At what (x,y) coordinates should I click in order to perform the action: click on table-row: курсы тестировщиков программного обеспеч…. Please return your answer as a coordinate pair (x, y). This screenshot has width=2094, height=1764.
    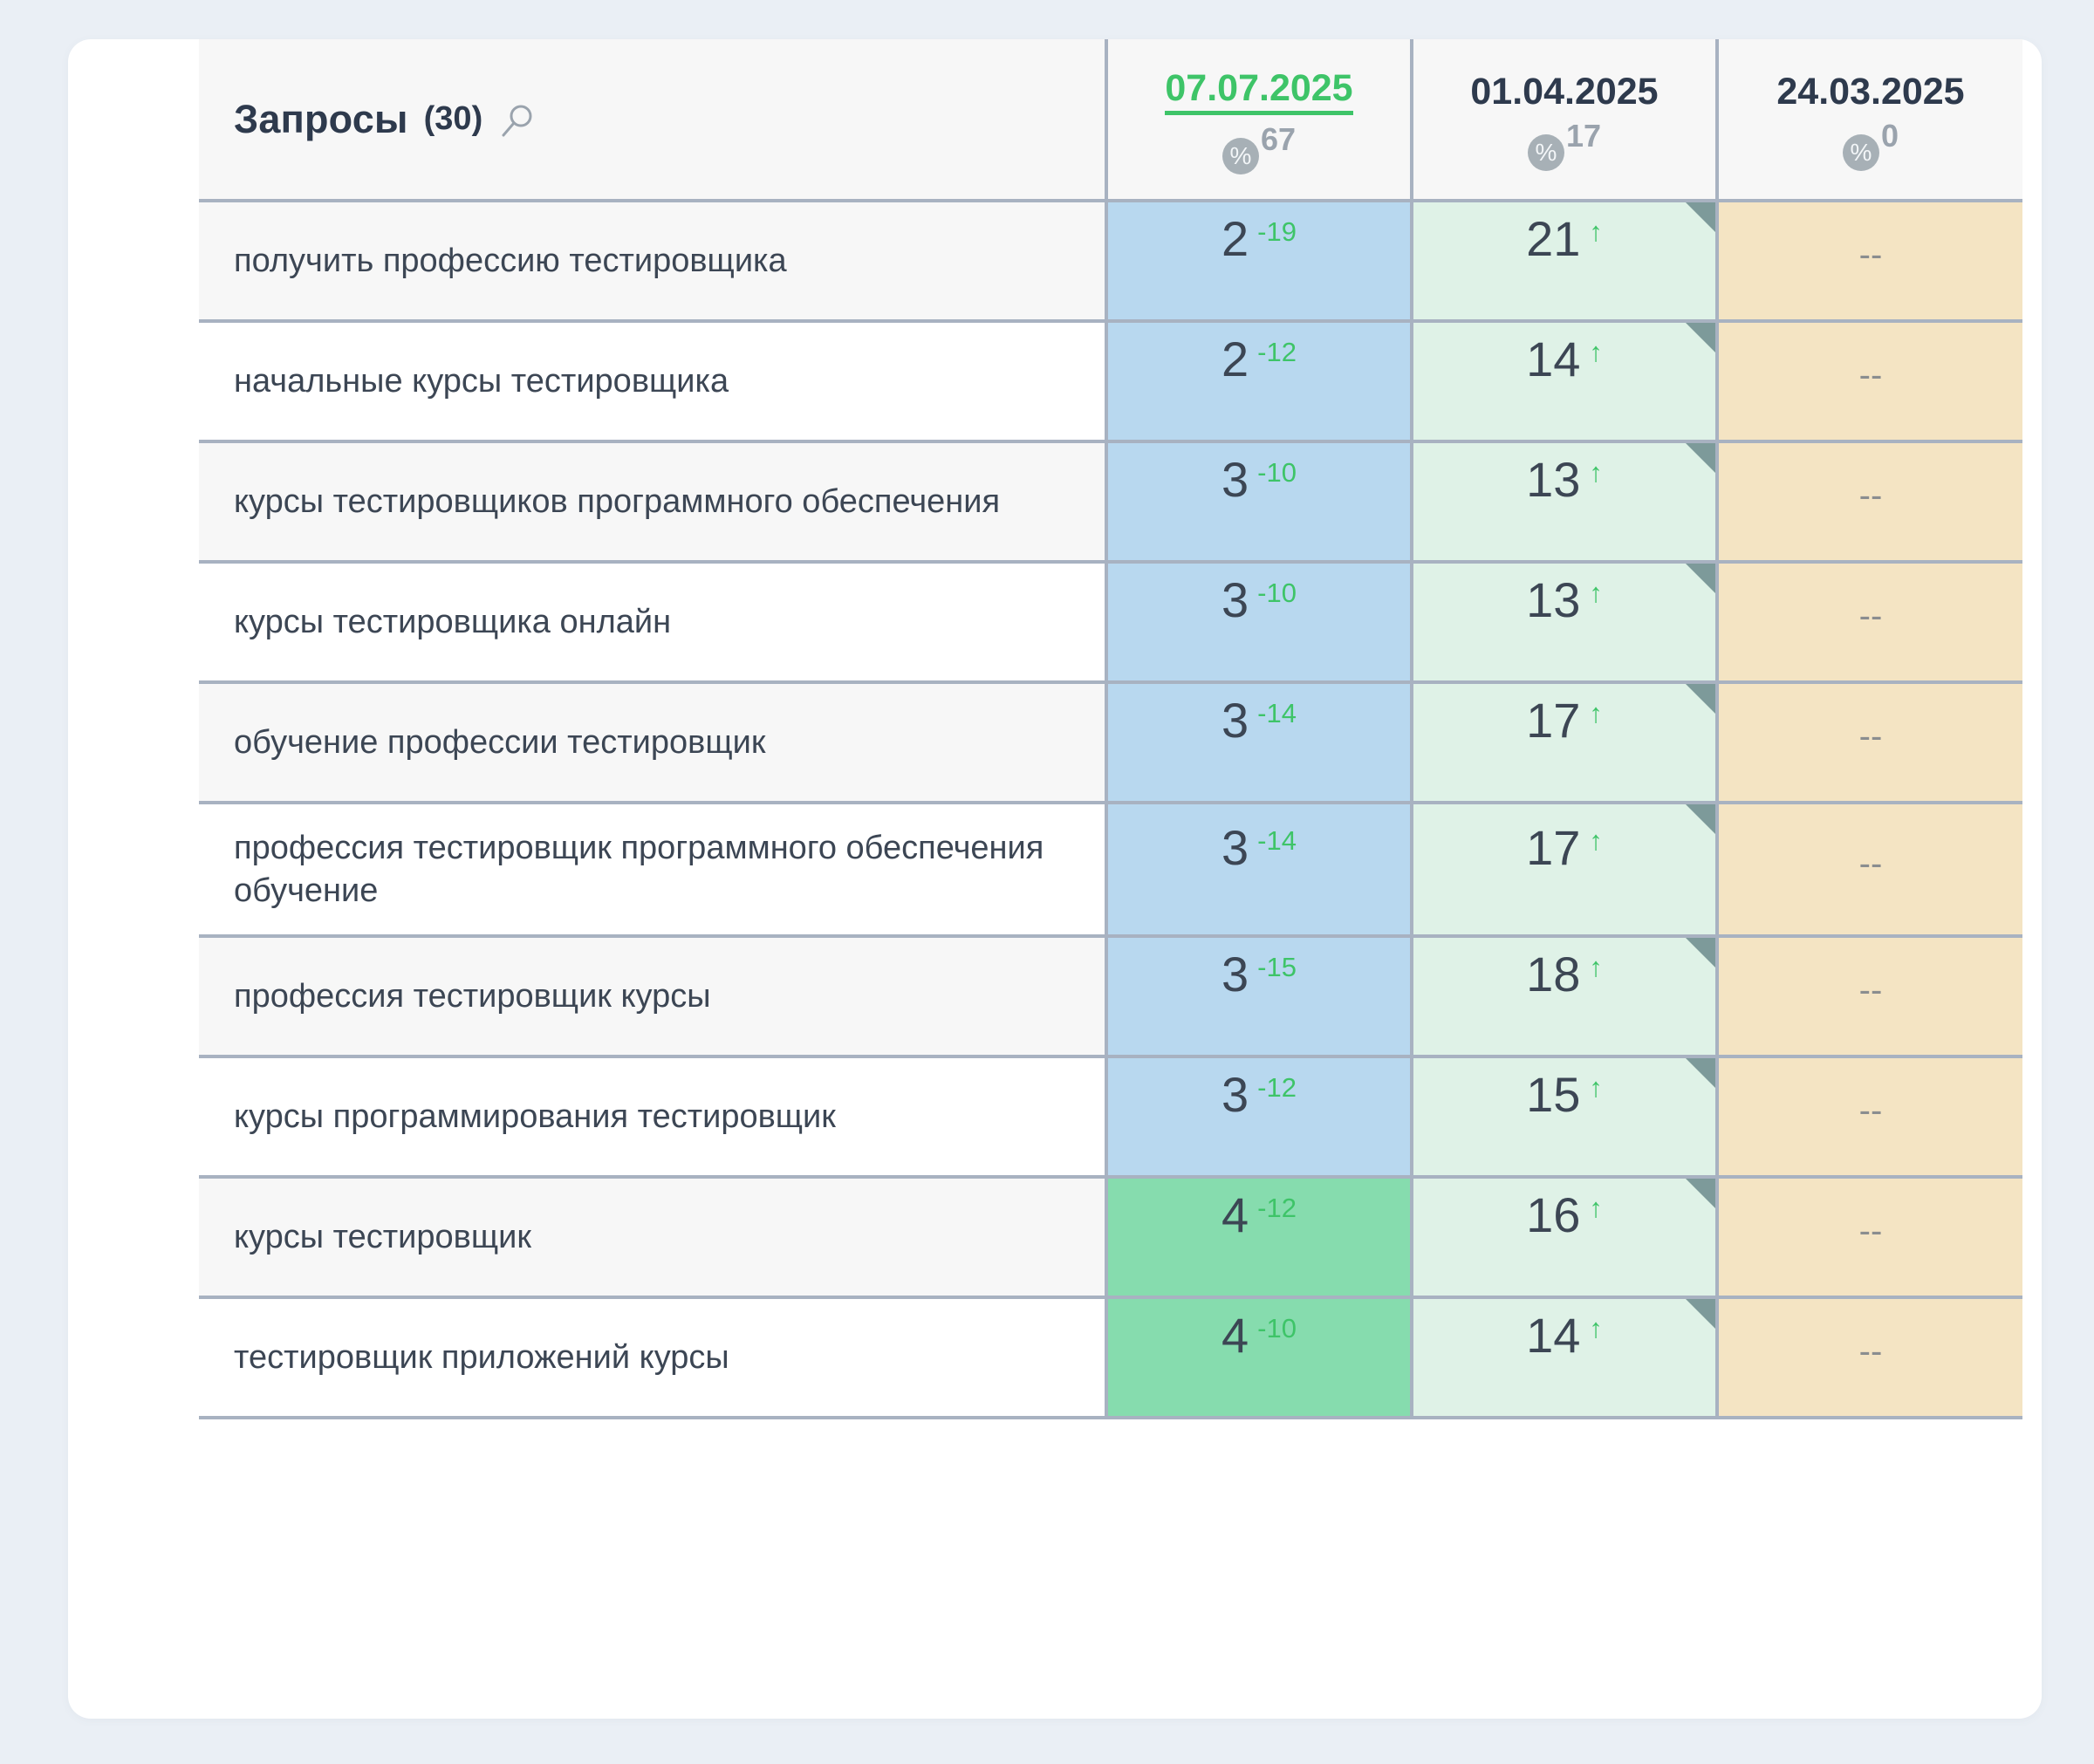
    Looking at the image, I should click on (1110, 503).